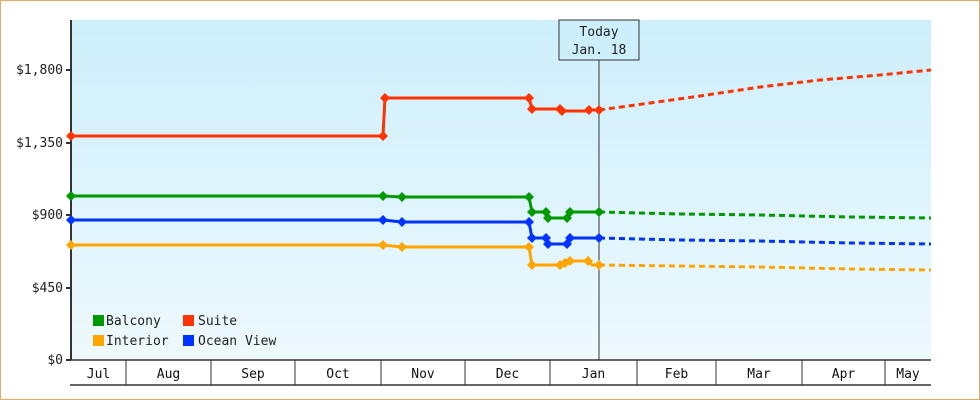  Describe the element at coordinates (217, 321) in the screenshot. I see `legend-label-suite: Suite` at that location.